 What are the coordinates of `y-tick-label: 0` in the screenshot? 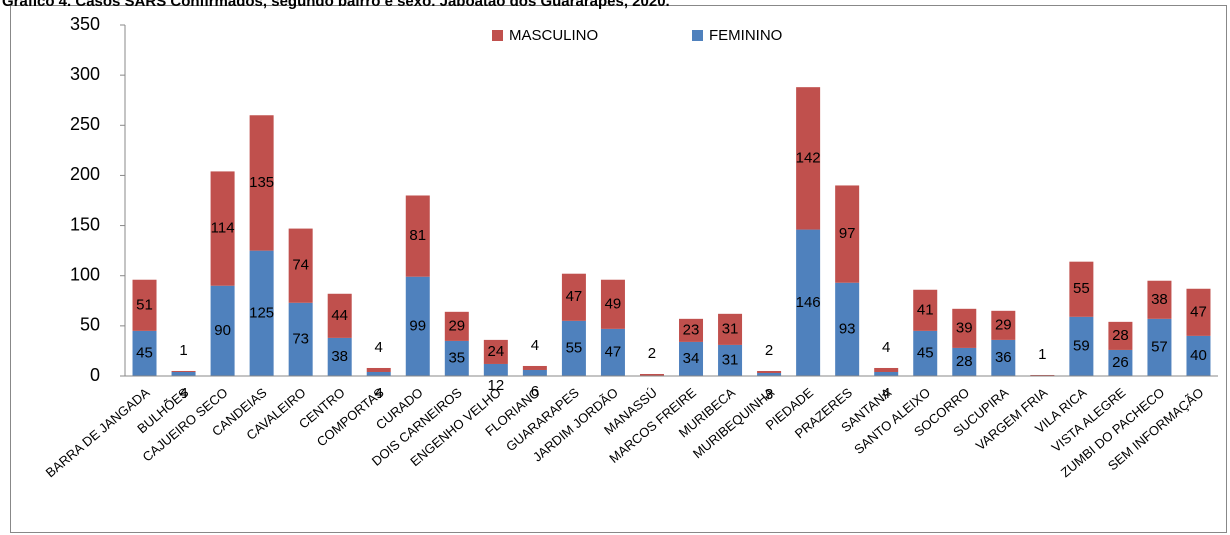 It's located at (95, 375).